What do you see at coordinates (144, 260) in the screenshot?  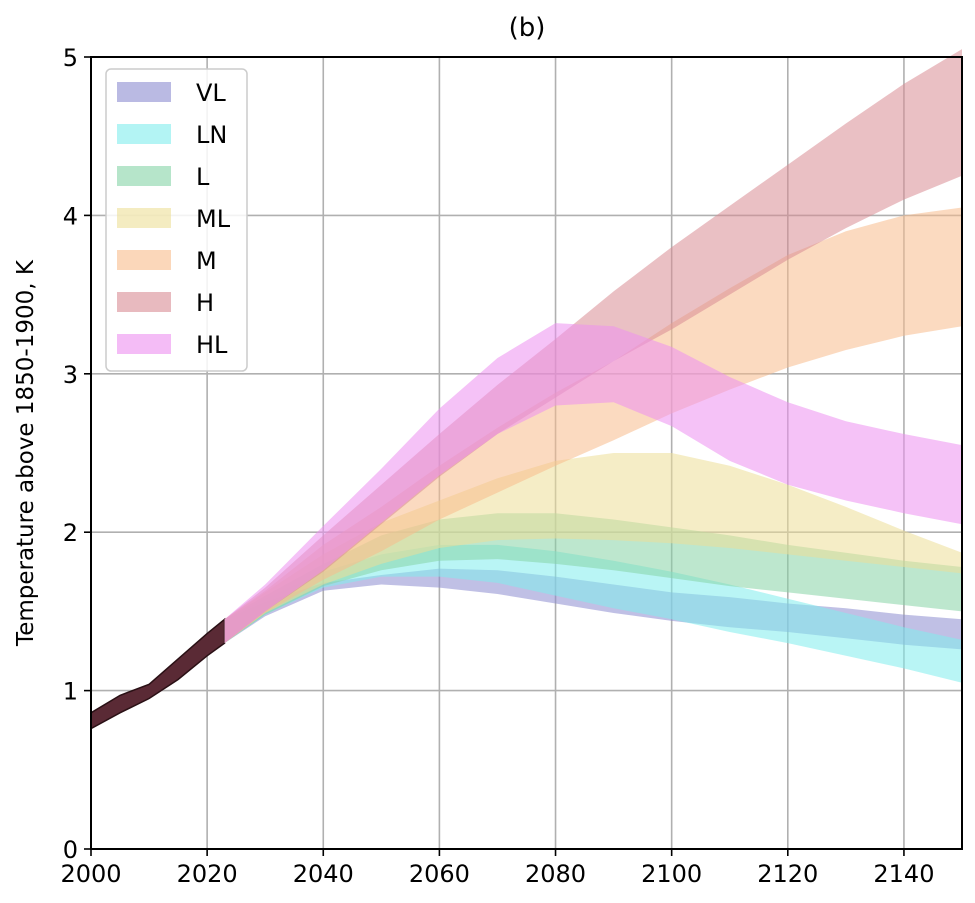 I see `legend-swatch-m` at bounding box center [144, 260].